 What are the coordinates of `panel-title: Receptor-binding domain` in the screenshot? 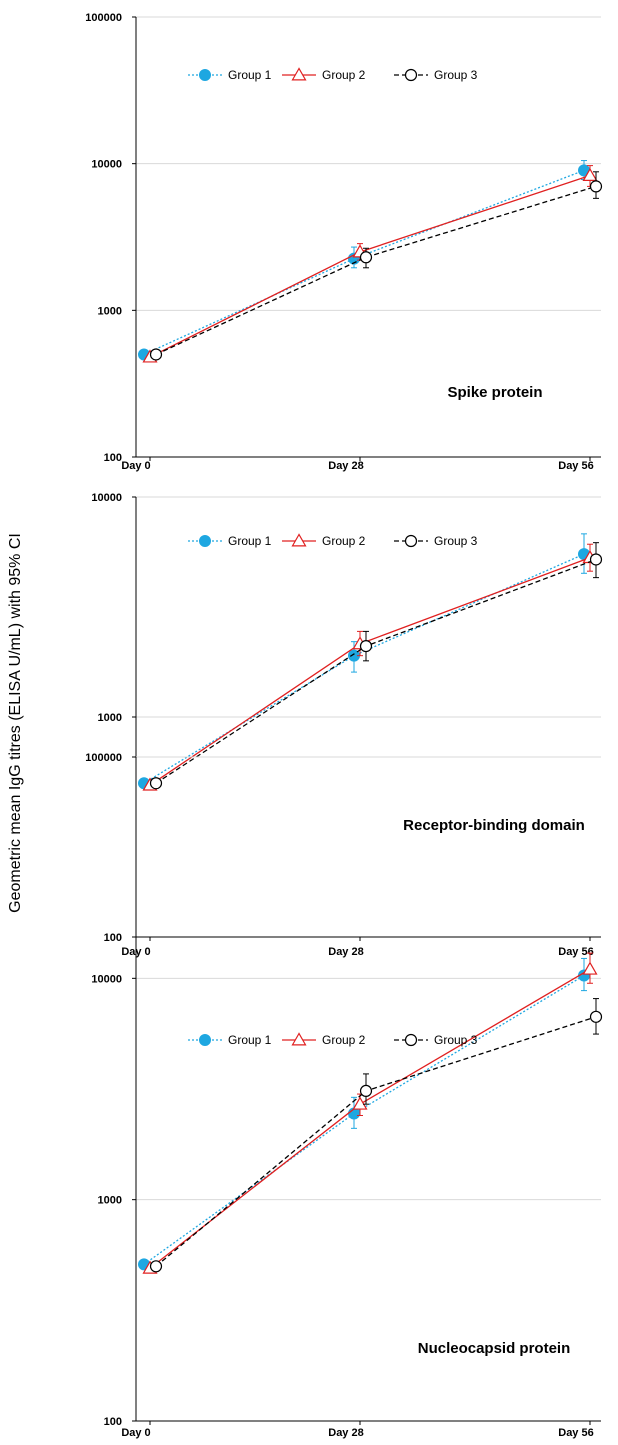 It's located at (494, 825).